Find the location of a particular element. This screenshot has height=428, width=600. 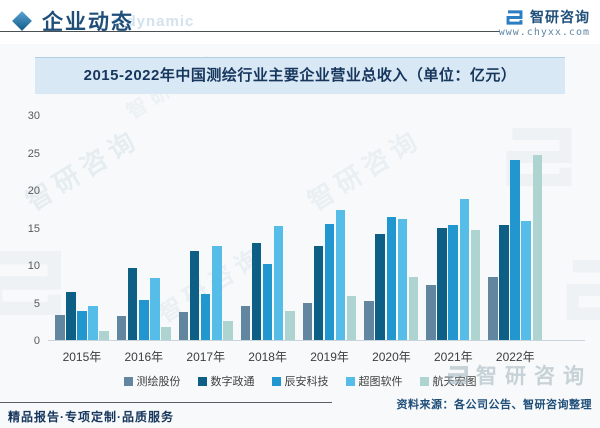

bar-测绘股份-2019年 is located at coordinates (307, 321).